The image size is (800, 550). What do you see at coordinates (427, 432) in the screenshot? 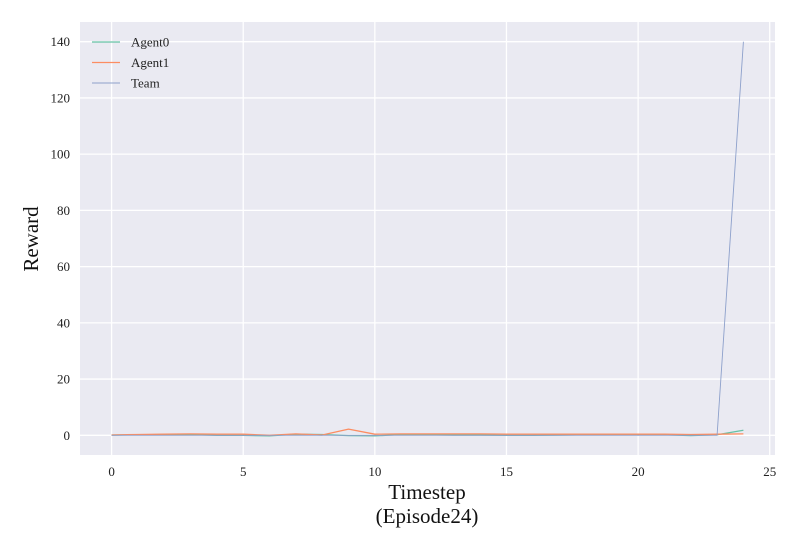
I see `series-line-agent1` at bounding box center [427, 432].